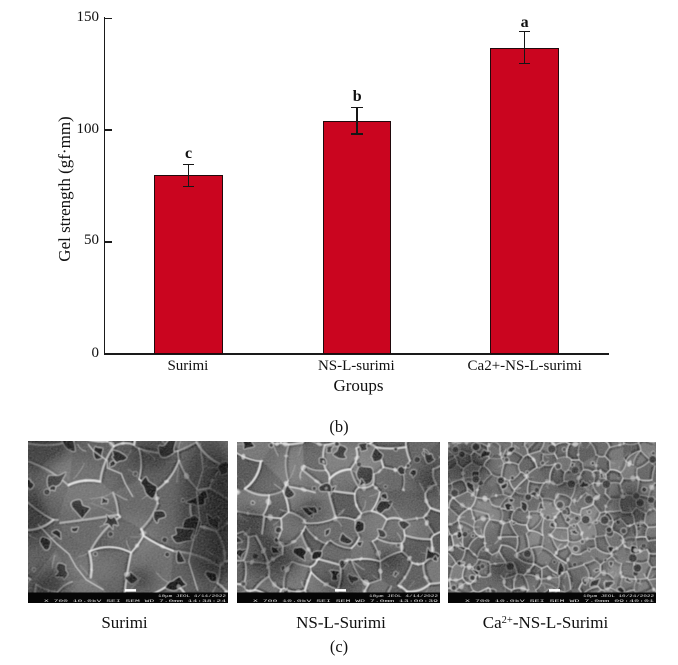 The image size is (678, 665). Describe the element at coordinates (619, 596) in the screenshot. I see `svg-text: 10μm JEOL 10/24/2022` at that location.